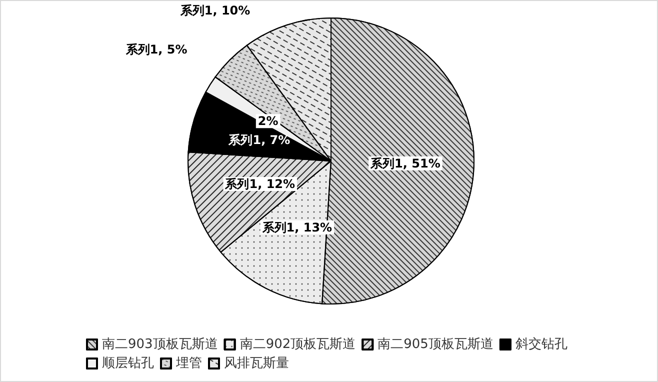 The height and width of the screenshot is (382, 658). I want to click on data-label: 系列1, 51%, so click(405, 163).